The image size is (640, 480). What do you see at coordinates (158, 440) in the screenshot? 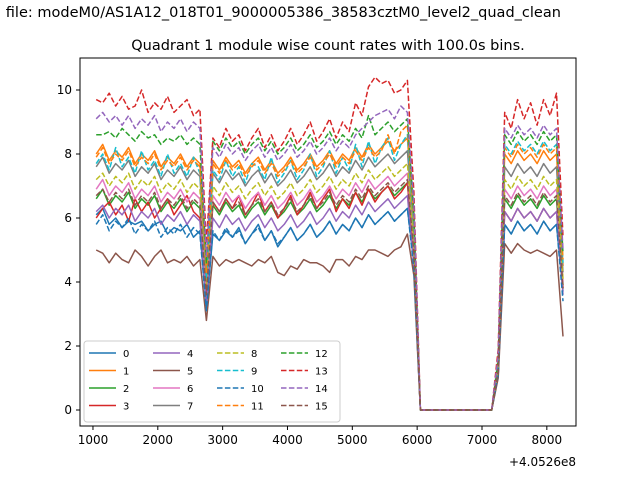
I see `x-tick-label: 2000` at bounding box center [158, 440].